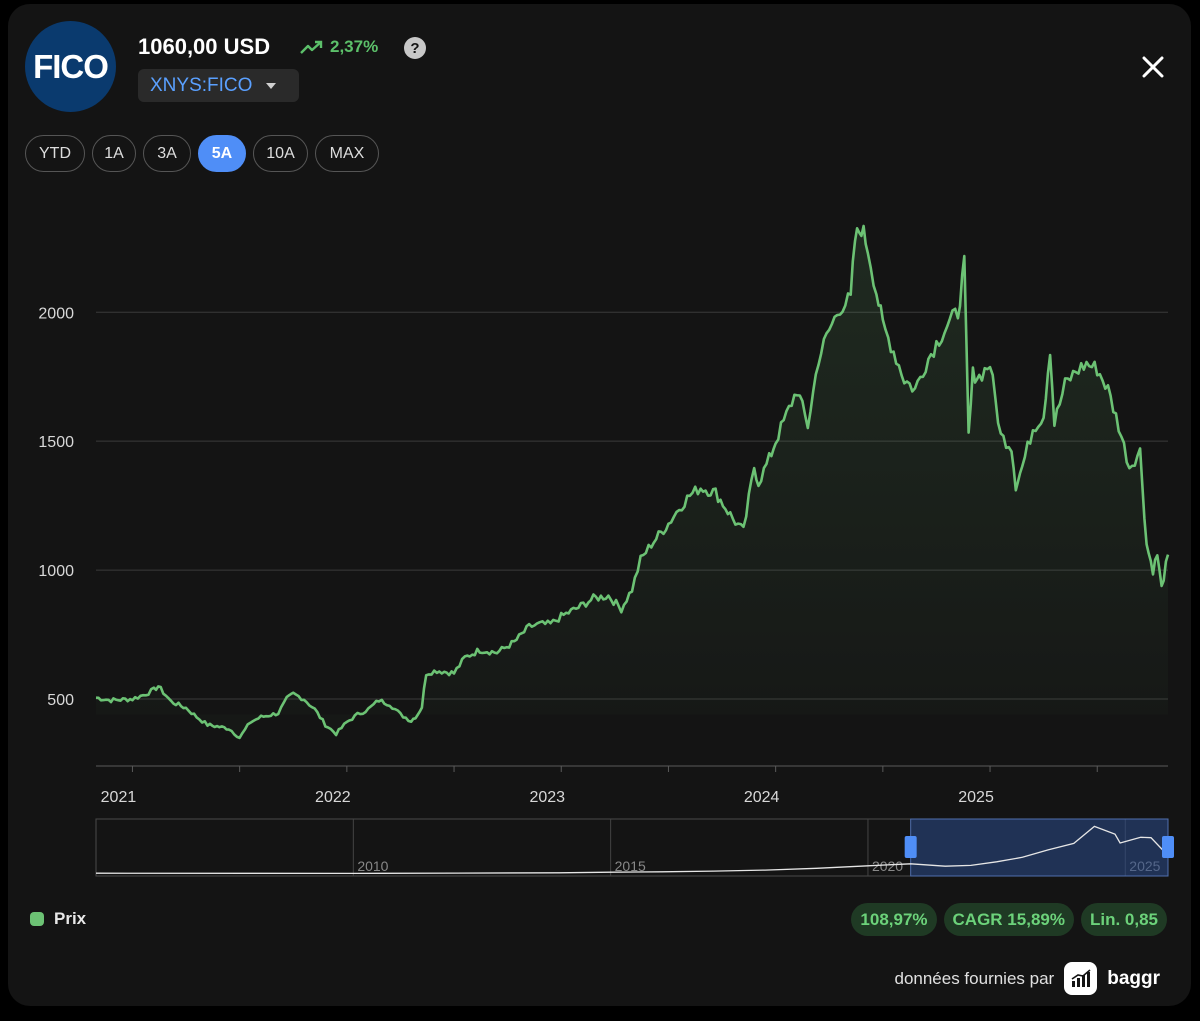  I want to click on range-5a-button: 5A, so click(222, 153).